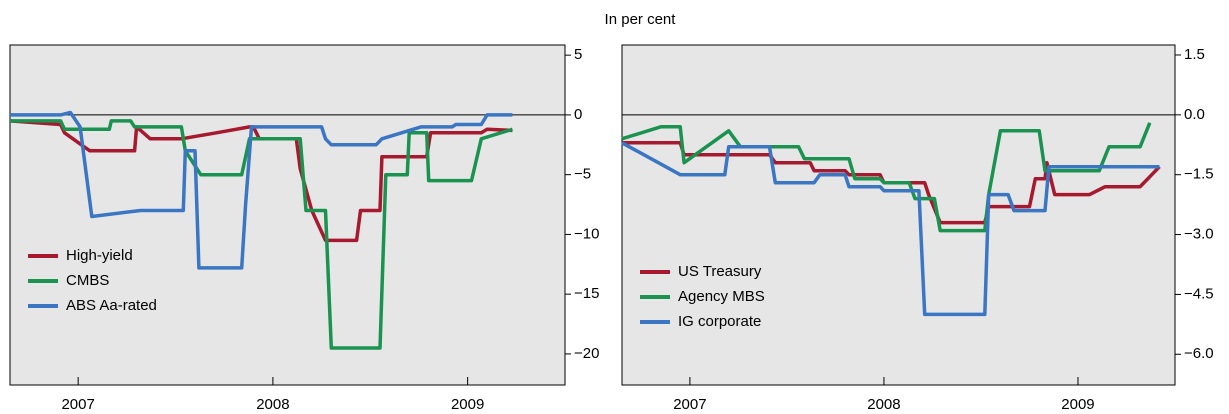 The width and height of the screenshot is (1229, 414). Describe the element at coordinates (641, 19) in the screenshot. I see `figure-title: In per cent` at that location.